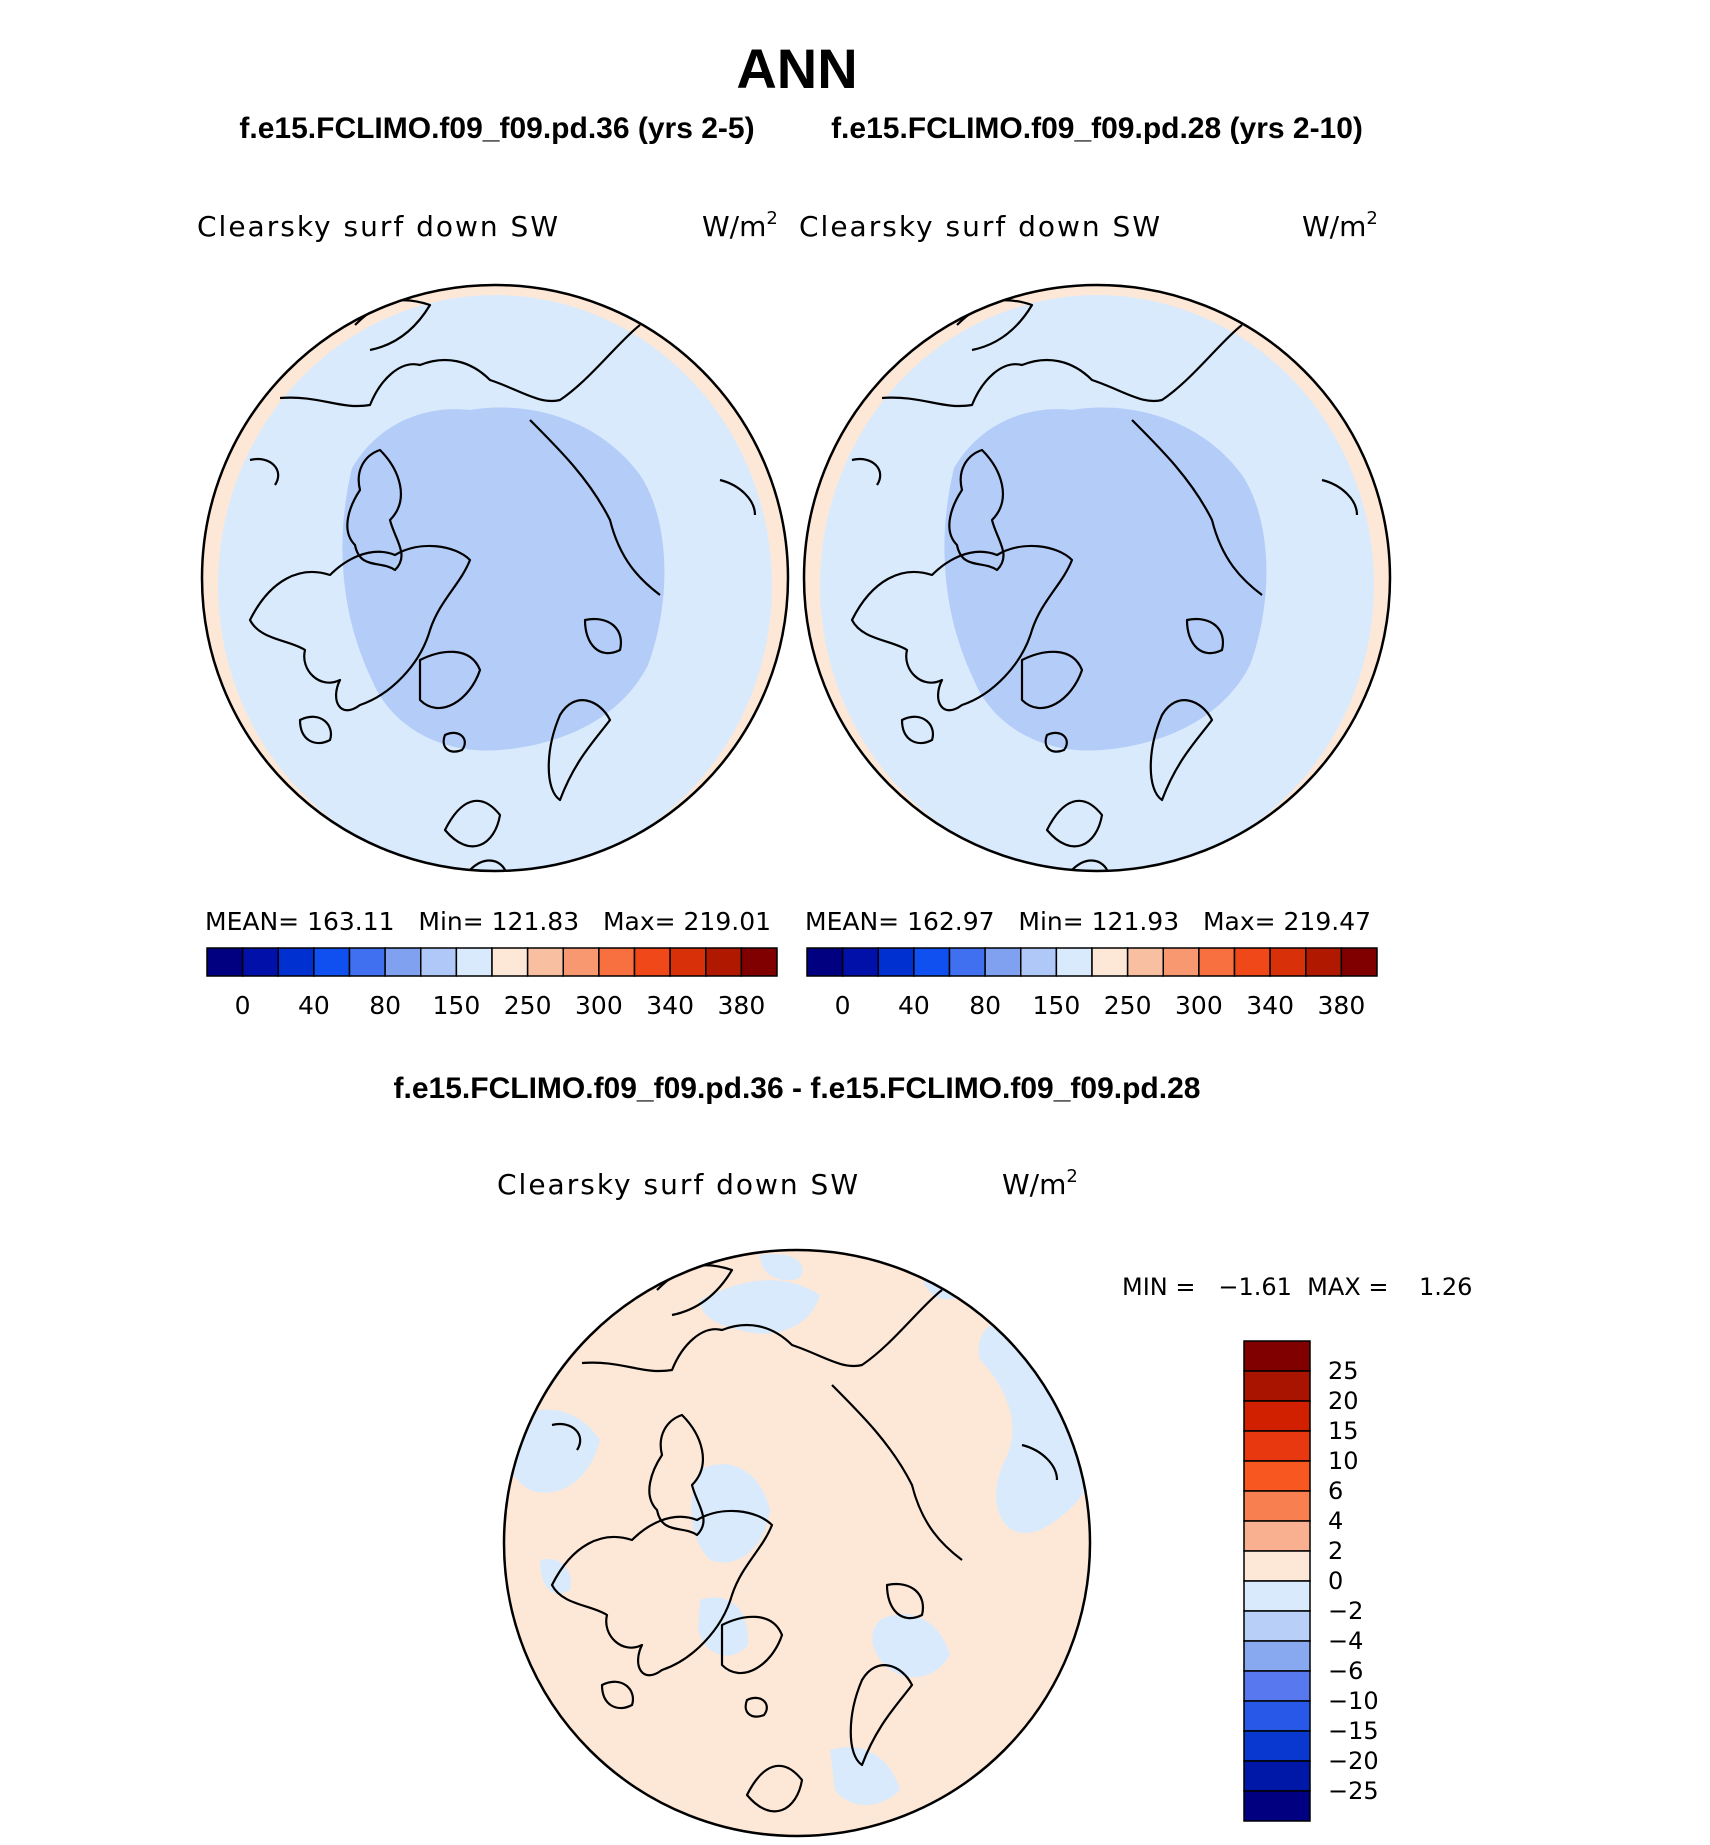 This screenshot has width=1710, height=1845. What do you see at coordinates (314, 1005) in the screenshot?
I see `colorbar-0-tick-label: 40` at bounding box center [314, 1005].